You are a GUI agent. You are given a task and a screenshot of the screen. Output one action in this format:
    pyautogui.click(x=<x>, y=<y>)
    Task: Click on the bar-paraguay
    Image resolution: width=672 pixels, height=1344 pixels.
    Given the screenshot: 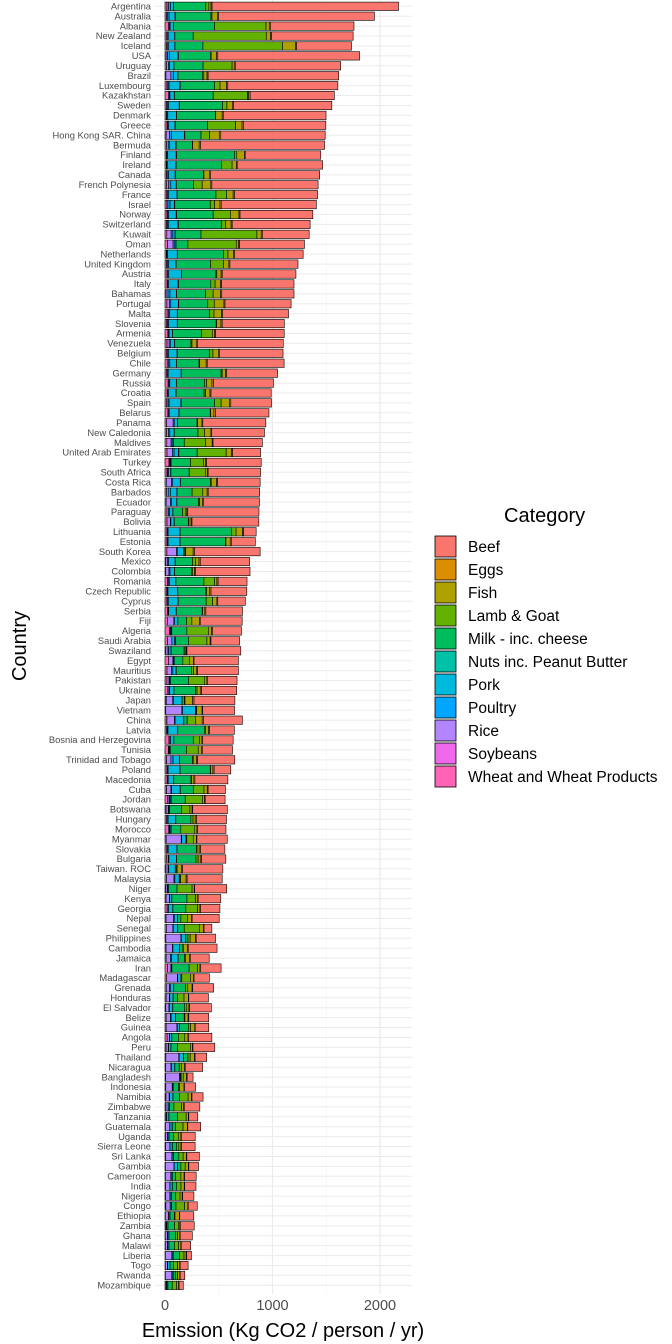 What is the action you would take?
    pyautogui.click(x=212, y=512)
    